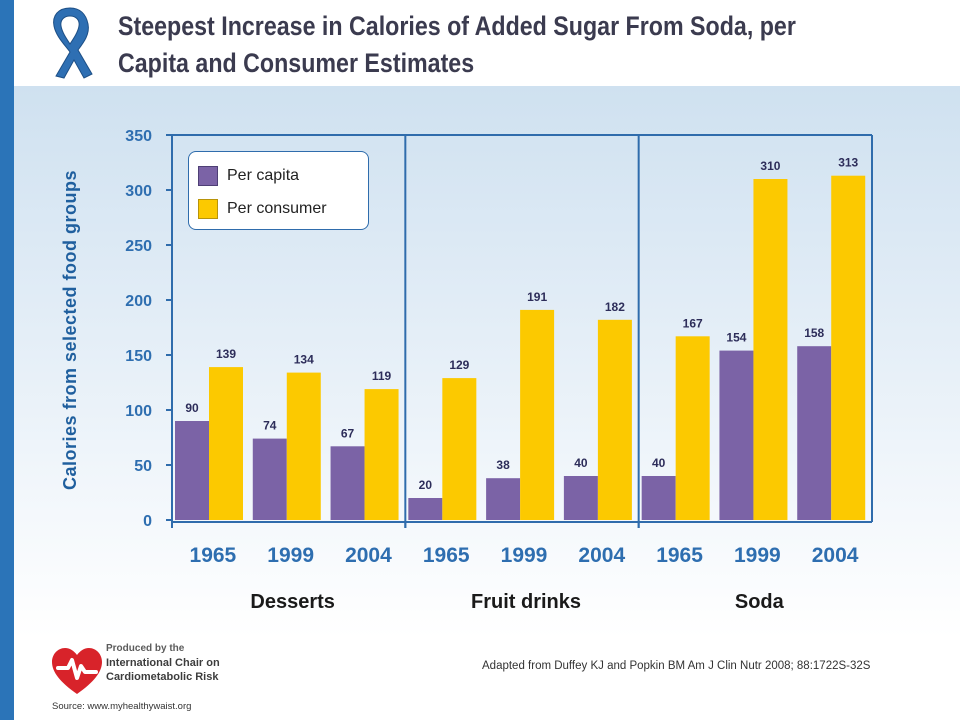 This screenshot has height=720, width=960. What do you see at coordinates (138, 136) in the screenshot?
I see `y-tick-label: 350` at bounding box center [138, 136].